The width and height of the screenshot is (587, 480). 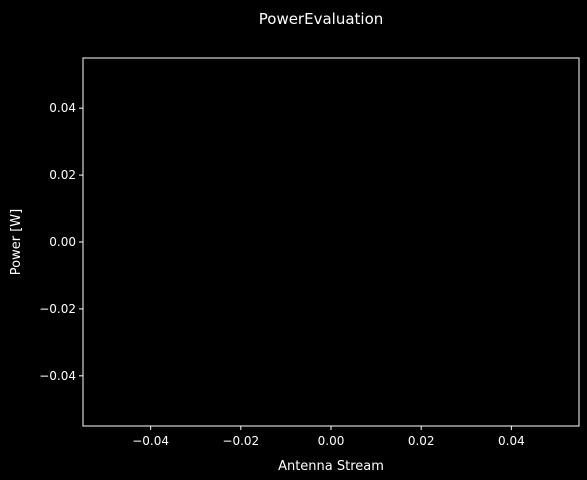 I want to click on x-tick-label: −0.04, so click(x=150, y=441).